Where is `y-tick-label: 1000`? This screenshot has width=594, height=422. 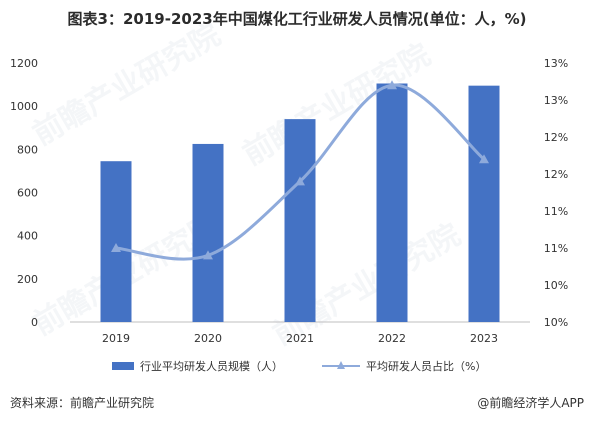 y-tick-label: 1000 is located at coordinates (24, 106).